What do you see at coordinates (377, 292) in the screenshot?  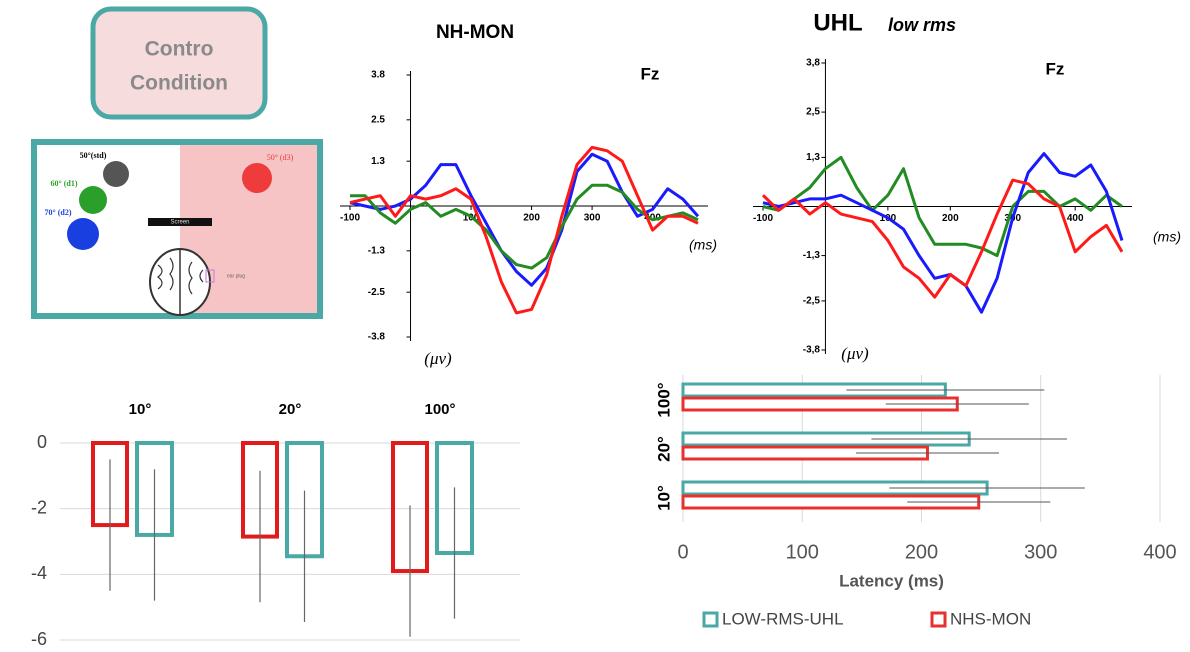 I see `y-tick-label: -2.5` at bounding box center [377, 292].